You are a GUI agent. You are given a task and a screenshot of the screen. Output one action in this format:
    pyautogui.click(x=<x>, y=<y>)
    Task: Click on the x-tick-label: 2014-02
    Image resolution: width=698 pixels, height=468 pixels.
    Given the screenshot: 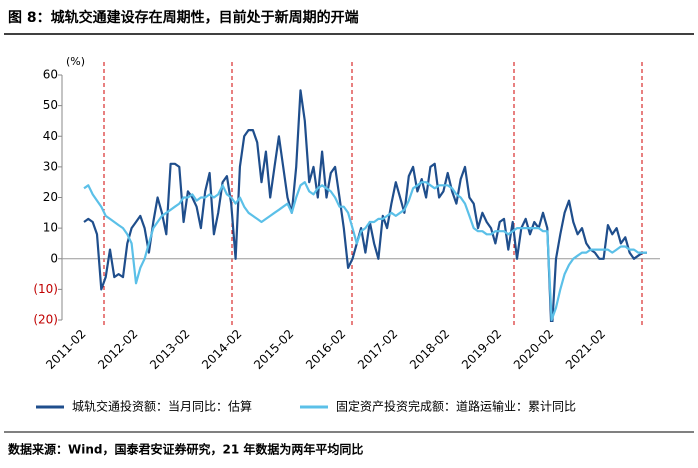 What is the action you would take?
    pyautogui.click(x=221, y=349)
    